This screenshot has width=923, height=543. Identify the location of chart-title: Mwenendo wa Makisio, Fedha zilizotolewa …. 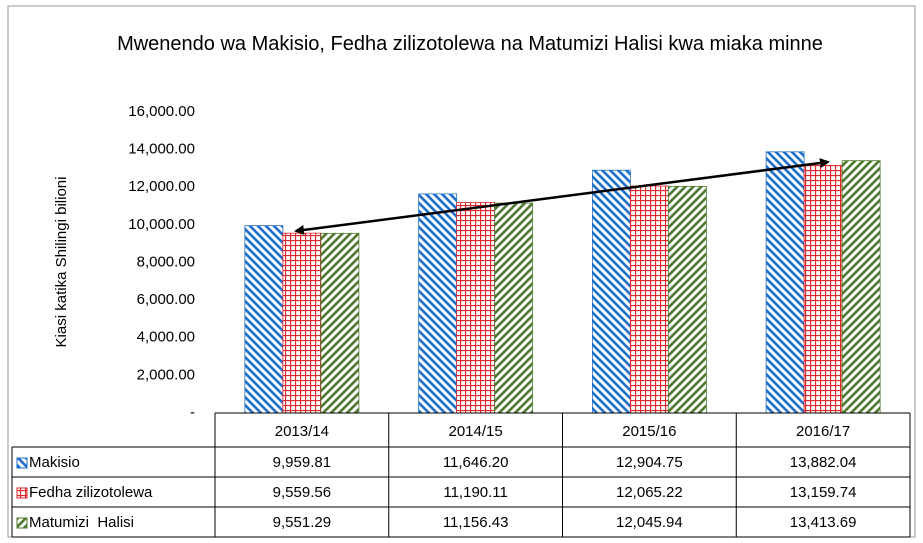
(470, 44).